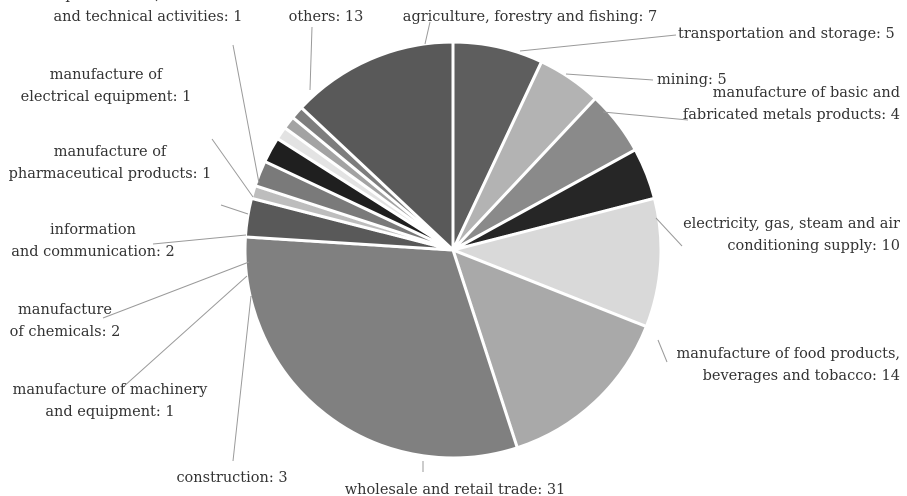 The height and width of the screenshot is (496, 907). I want to click on slice-label-information-and-communication: information and communication: 2, so click(93, 241).